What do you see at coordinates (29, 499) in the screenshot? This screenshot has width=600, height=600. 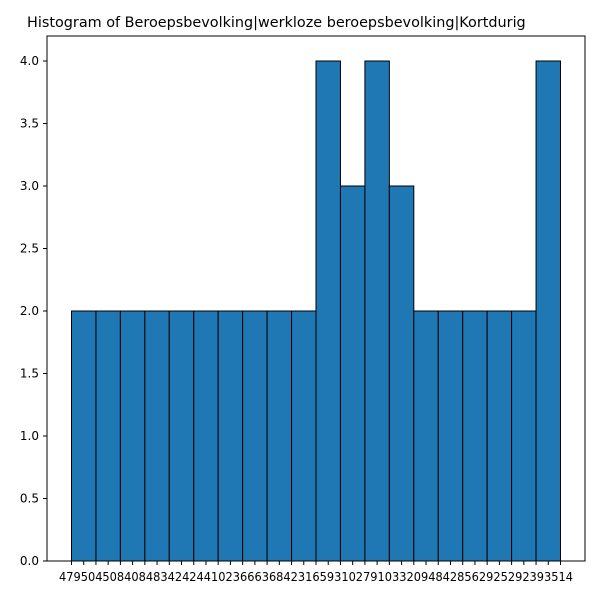 I see `y-tick-label: 0.5` at bounding box center [29, 499].